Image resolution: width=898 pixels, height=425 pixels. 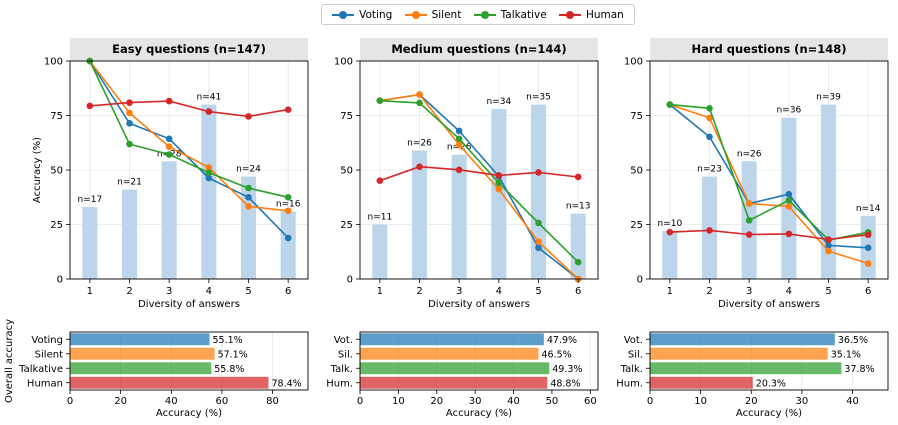 What do you see at coordinates (523, 14) in the screenshot?
I see `legend-label-talkative: Talkative` at bounding box center [523, 14].